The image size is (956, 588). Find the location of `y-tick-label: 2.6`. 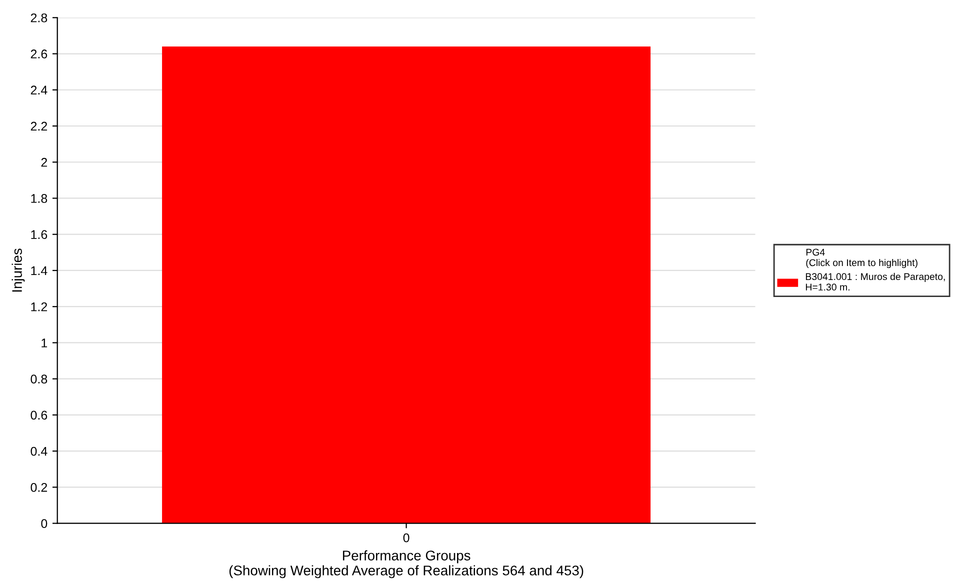

y-tick-label: 2.6 is located at coordinates (39, 54).